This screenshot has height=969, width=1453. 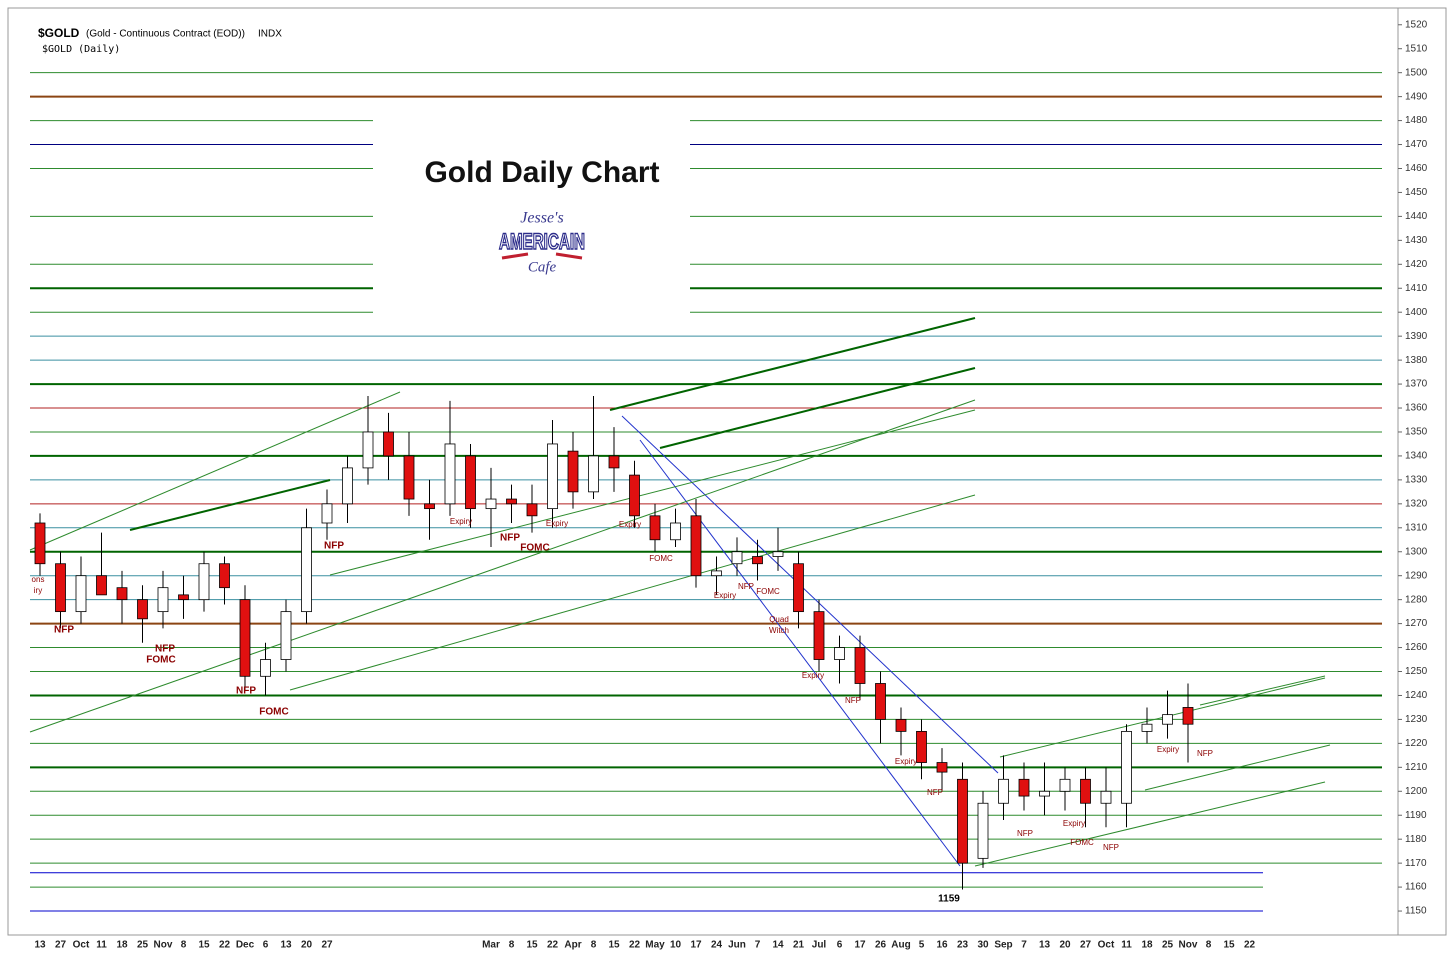 I want to click on y-tick-label: 1220, so click(x=1416, y=743).